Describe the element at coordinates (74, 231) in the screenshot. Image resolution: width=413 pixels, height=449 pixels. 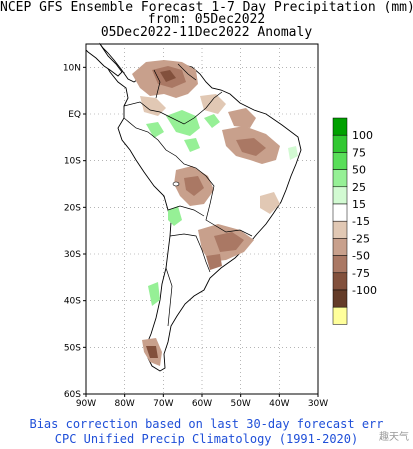
I see `latitude-labels: 10N EQ 10S 20S 30S 40S 50S 60S` at that location.